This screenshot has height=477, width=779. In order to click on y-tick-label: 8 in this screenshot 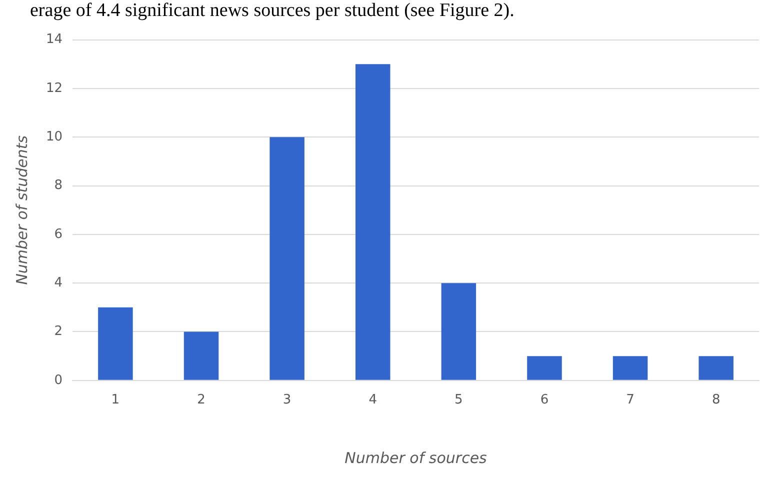, I will do `click(58, 186)`.